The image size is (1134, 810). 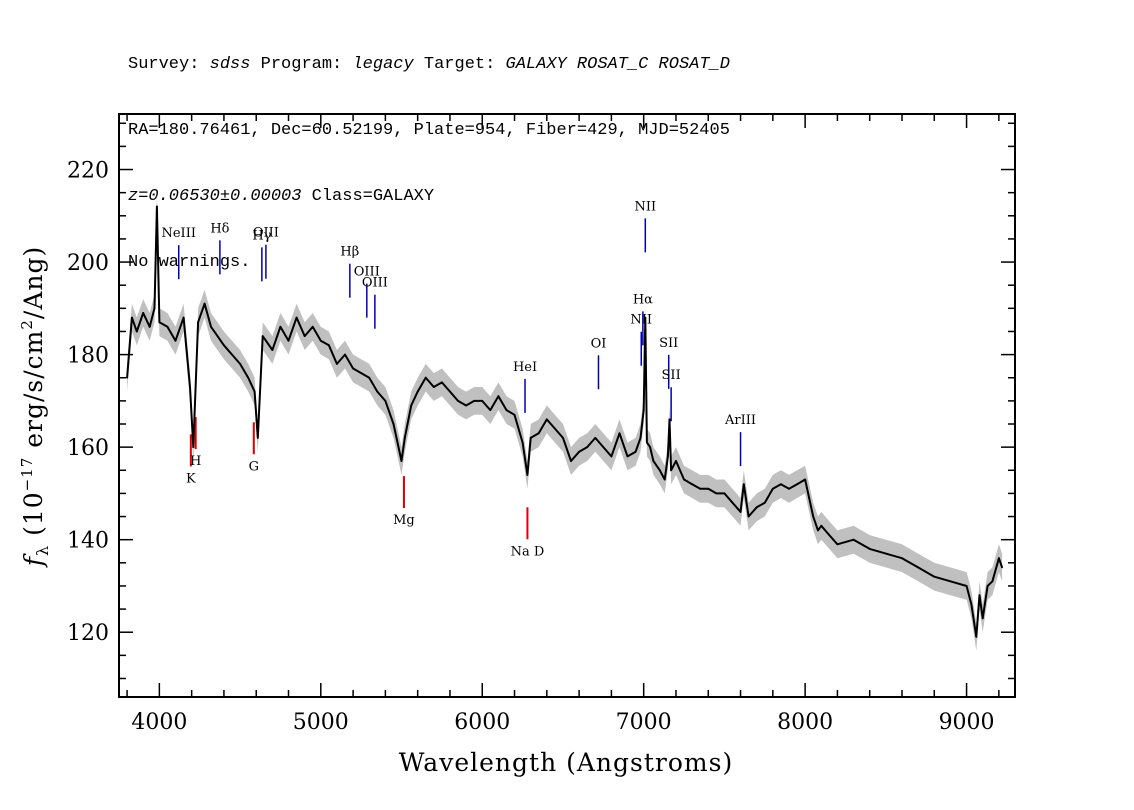 I want to click on target-value: GALAXY ROSAT_C ROSAT_D, so click(x=617, y=64).